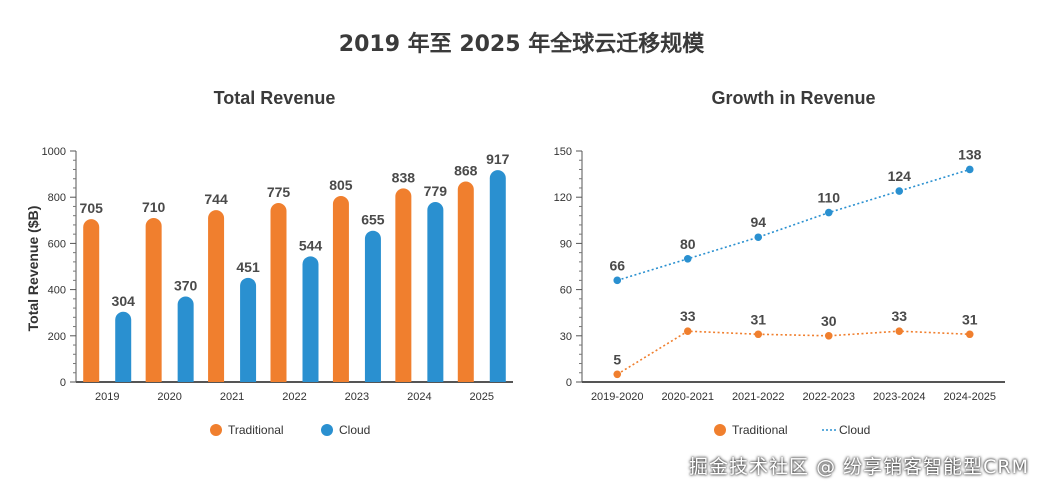 The image size is (1043, 497). Describe the element at coordinates (373, 220) in the screenshot. I see `bar-data-label: 655` at that location.